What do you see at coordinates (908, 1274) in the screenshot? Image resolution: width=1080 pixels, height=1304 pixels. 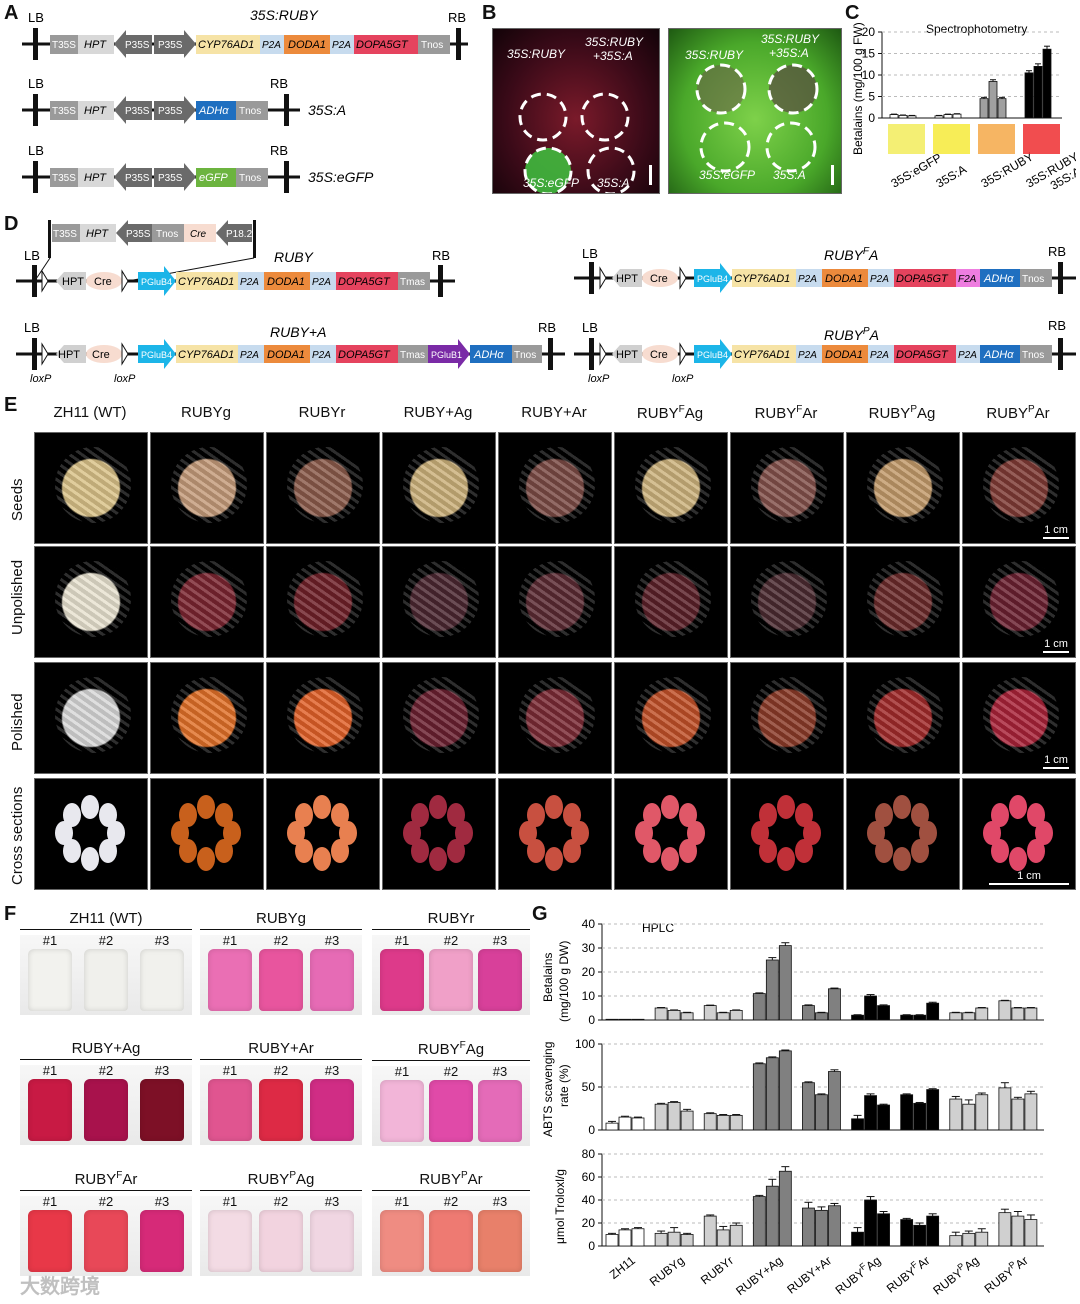 I see `x-tick-label: RUBYFAr` at bounding box center [908, 1274].